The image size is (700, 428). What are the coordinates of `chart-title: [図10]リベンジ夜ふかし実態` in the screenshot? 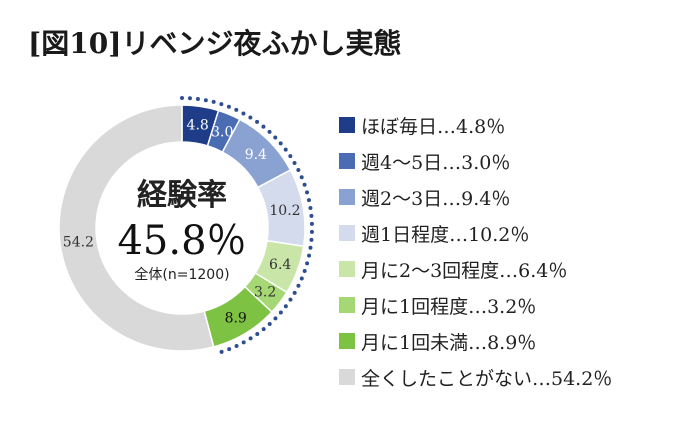 It's located at (215, 43).